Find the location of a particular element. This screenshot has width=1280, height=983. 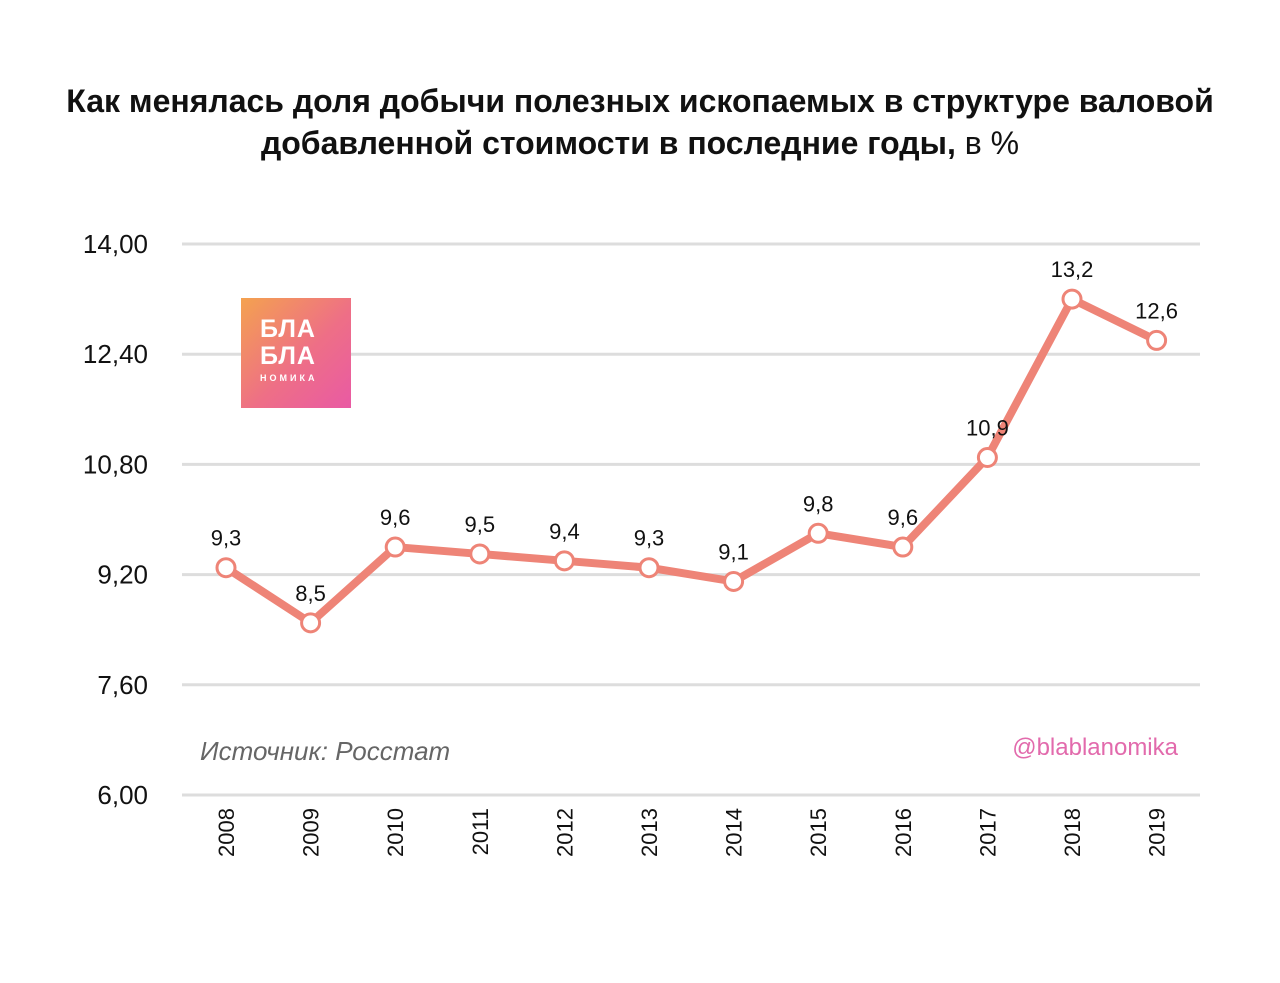

logo-line-3: НОМИКА is located at coordinates (289, 378).